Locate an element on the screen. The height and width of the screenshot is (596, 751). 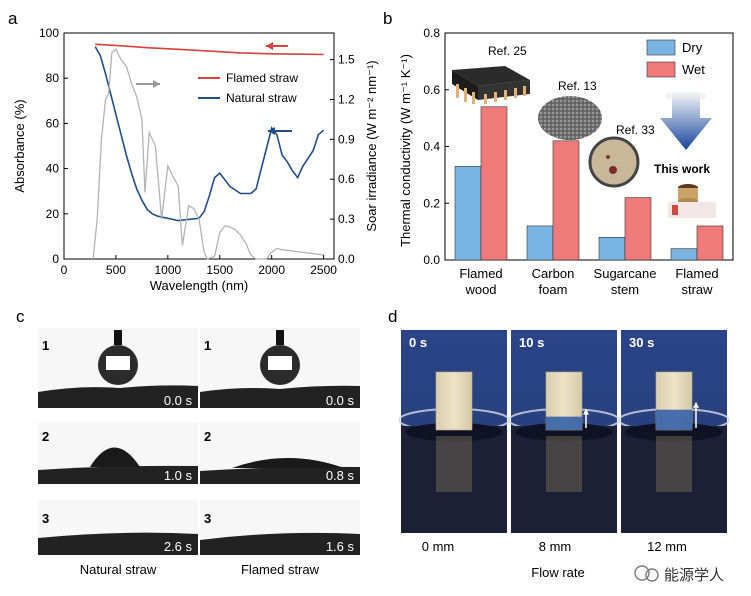
x-tick-label-a: 0 is located at coordinates (64, 270).